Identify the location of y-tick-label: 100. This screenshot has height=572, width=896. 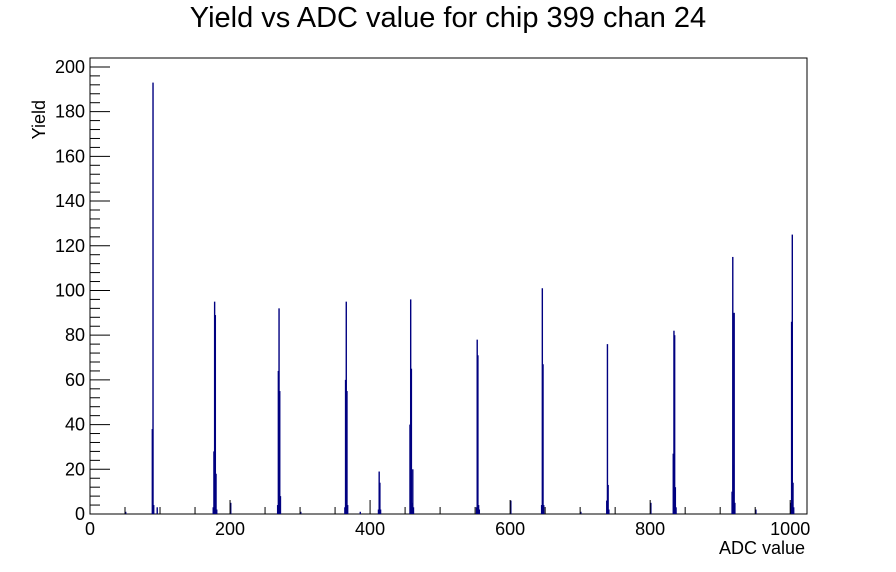
(70, 290).